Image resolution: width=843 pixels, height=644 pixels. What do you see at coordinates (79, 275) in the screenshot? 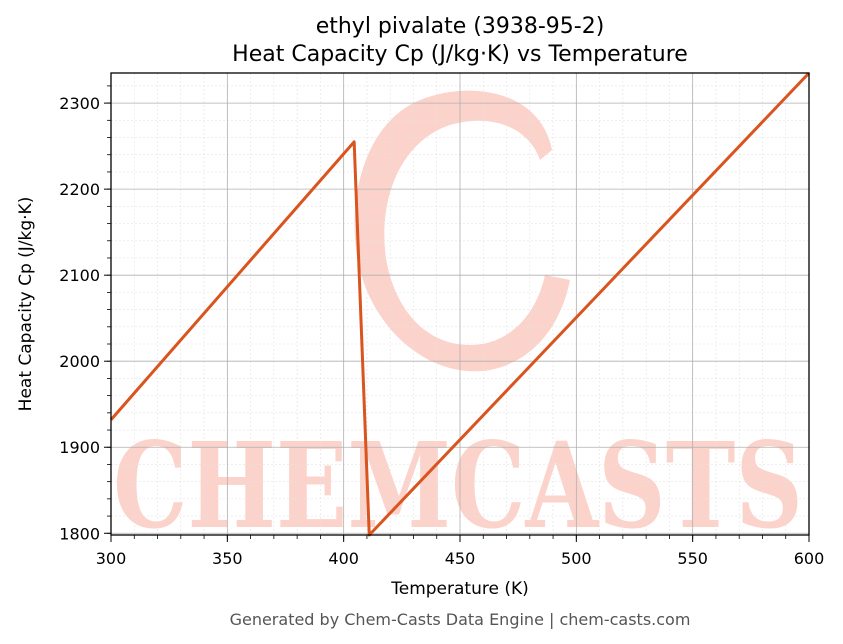
I see `y-tick-label: 2100` at bounding box center [79, 275].